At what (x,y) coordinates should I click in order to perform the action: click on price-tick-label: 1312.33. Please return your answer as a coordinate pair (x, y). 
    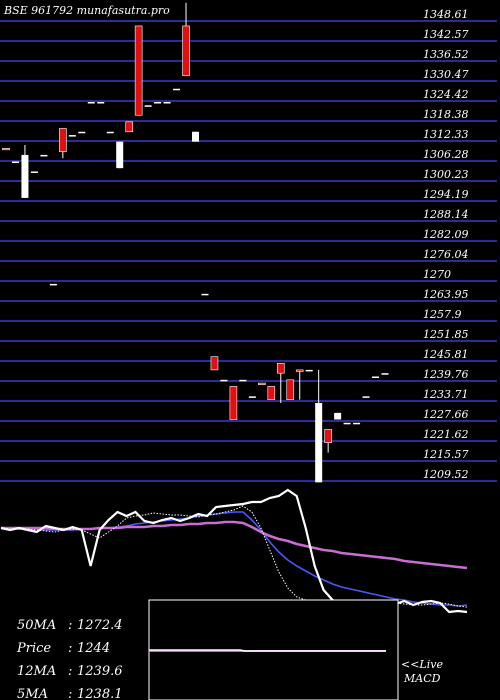
    Looking at the image, I should click on (446, 134).